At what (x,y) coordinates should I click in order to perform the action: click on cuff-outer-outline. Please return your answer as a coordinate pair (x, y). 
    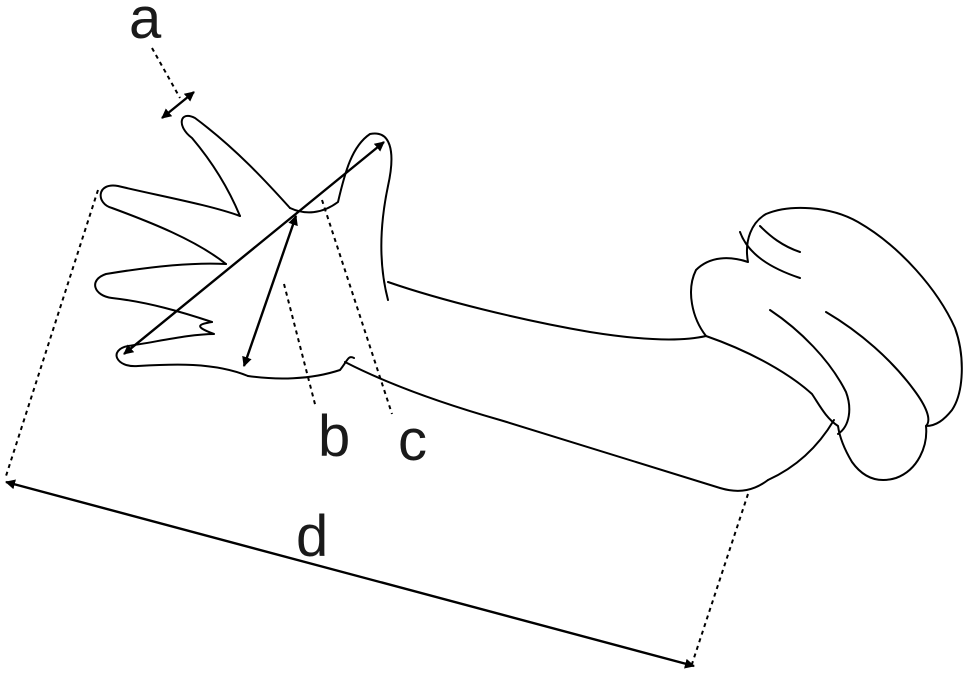
    Looking at the image, I should click on (826, 343).